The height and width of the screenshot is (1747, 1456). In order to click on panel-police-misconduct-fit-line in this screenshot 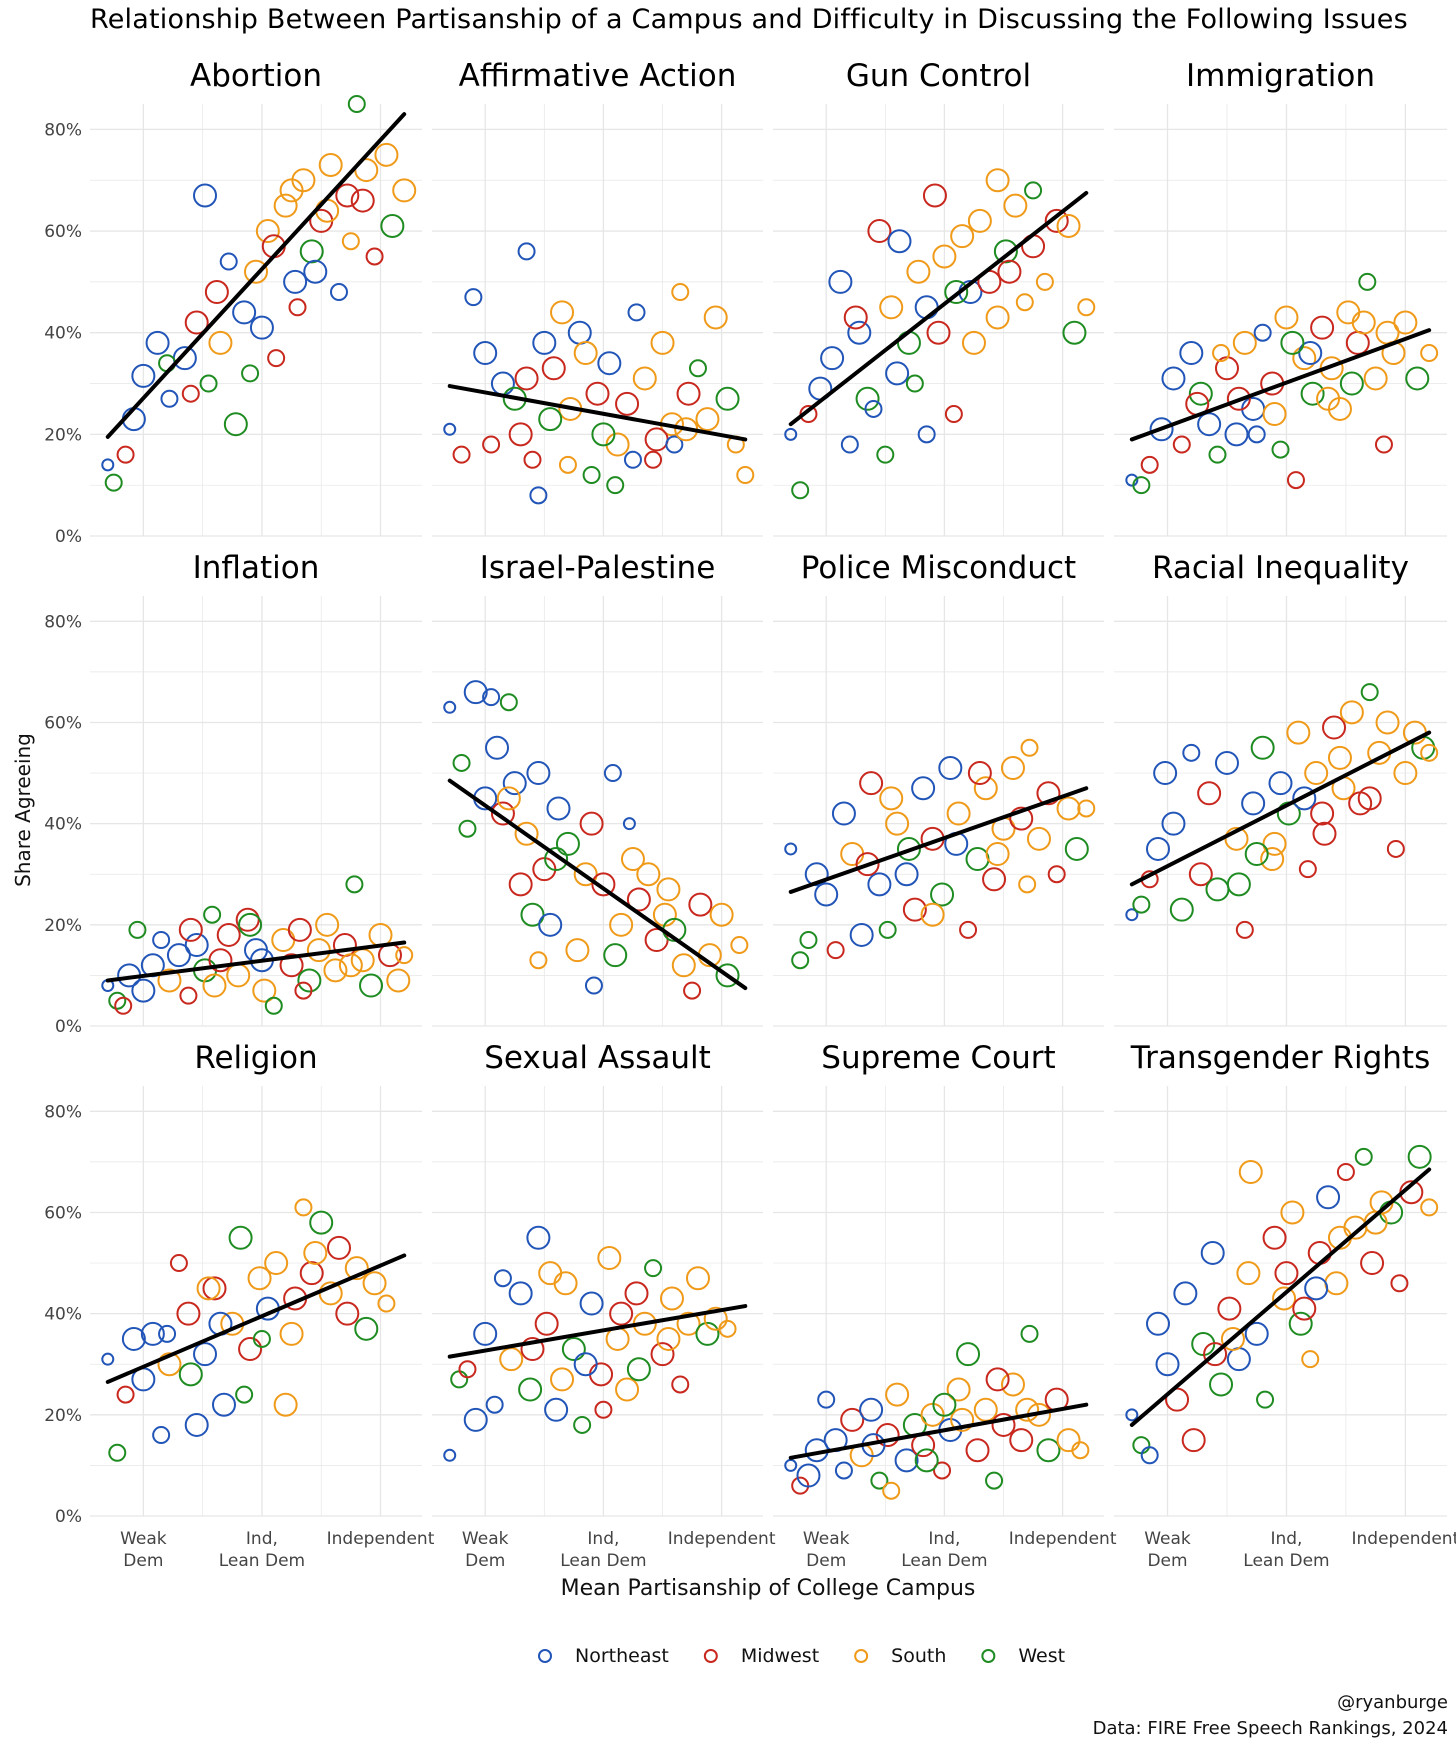, I will do `click(938, 840)`.